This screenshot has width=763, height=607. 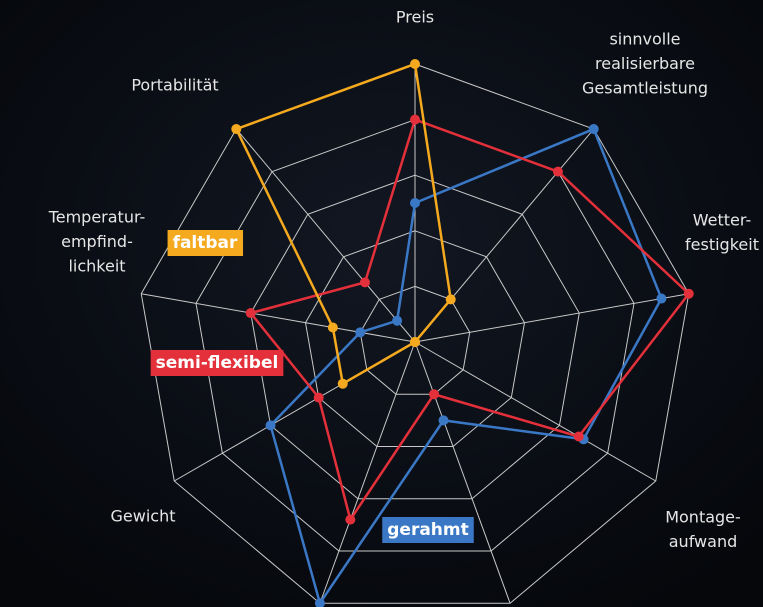 I want to click on axis-label: aufwand, so click(x=703, y=541).